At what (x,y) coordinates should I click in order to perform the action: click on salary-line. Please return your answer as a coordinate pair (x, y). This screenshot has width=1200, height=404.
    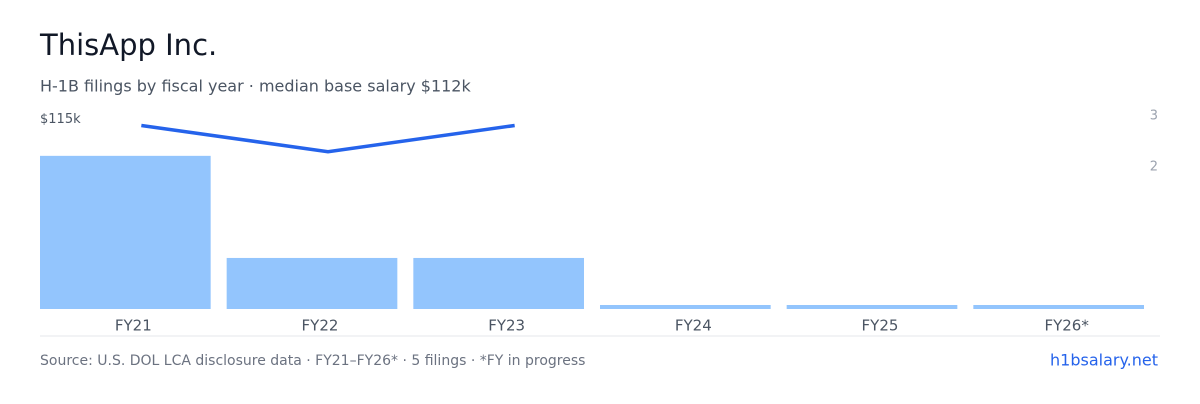
    Looking at the image, I should click on (328, 138).